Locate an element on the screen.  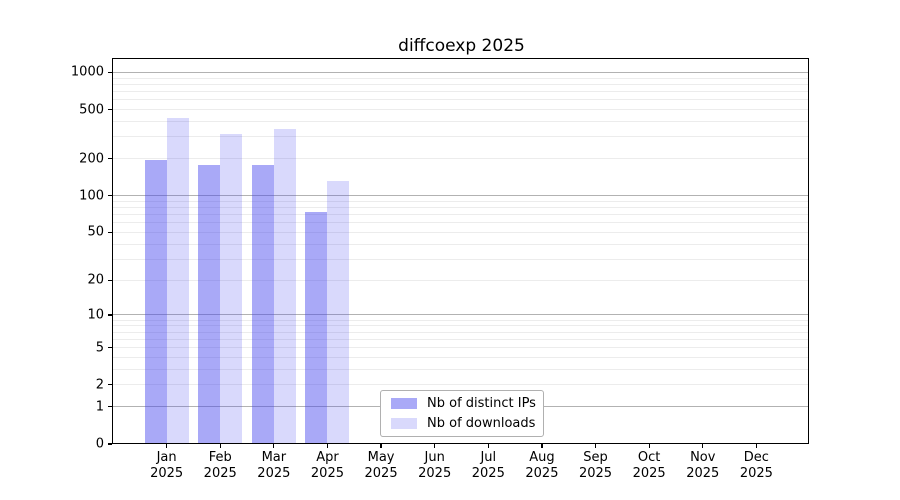
x-tick-label-aug: Aug 2025 is located at coordinates (542, 465).